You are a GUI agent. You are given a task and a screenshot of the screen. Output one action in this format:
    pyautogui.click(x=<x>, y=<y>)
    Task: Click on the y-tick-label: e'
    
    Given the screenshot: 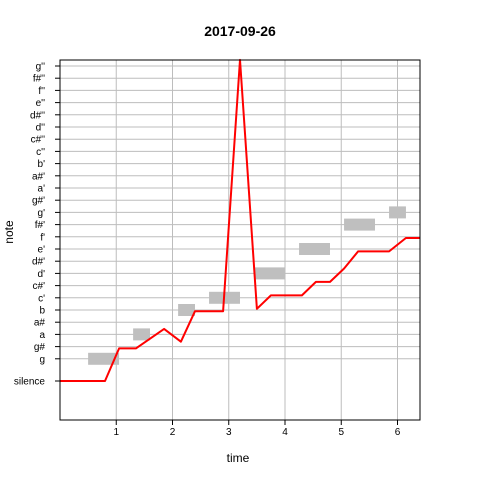 What is the action you would take?
    pyautogui.click(x=42, y=250)
    